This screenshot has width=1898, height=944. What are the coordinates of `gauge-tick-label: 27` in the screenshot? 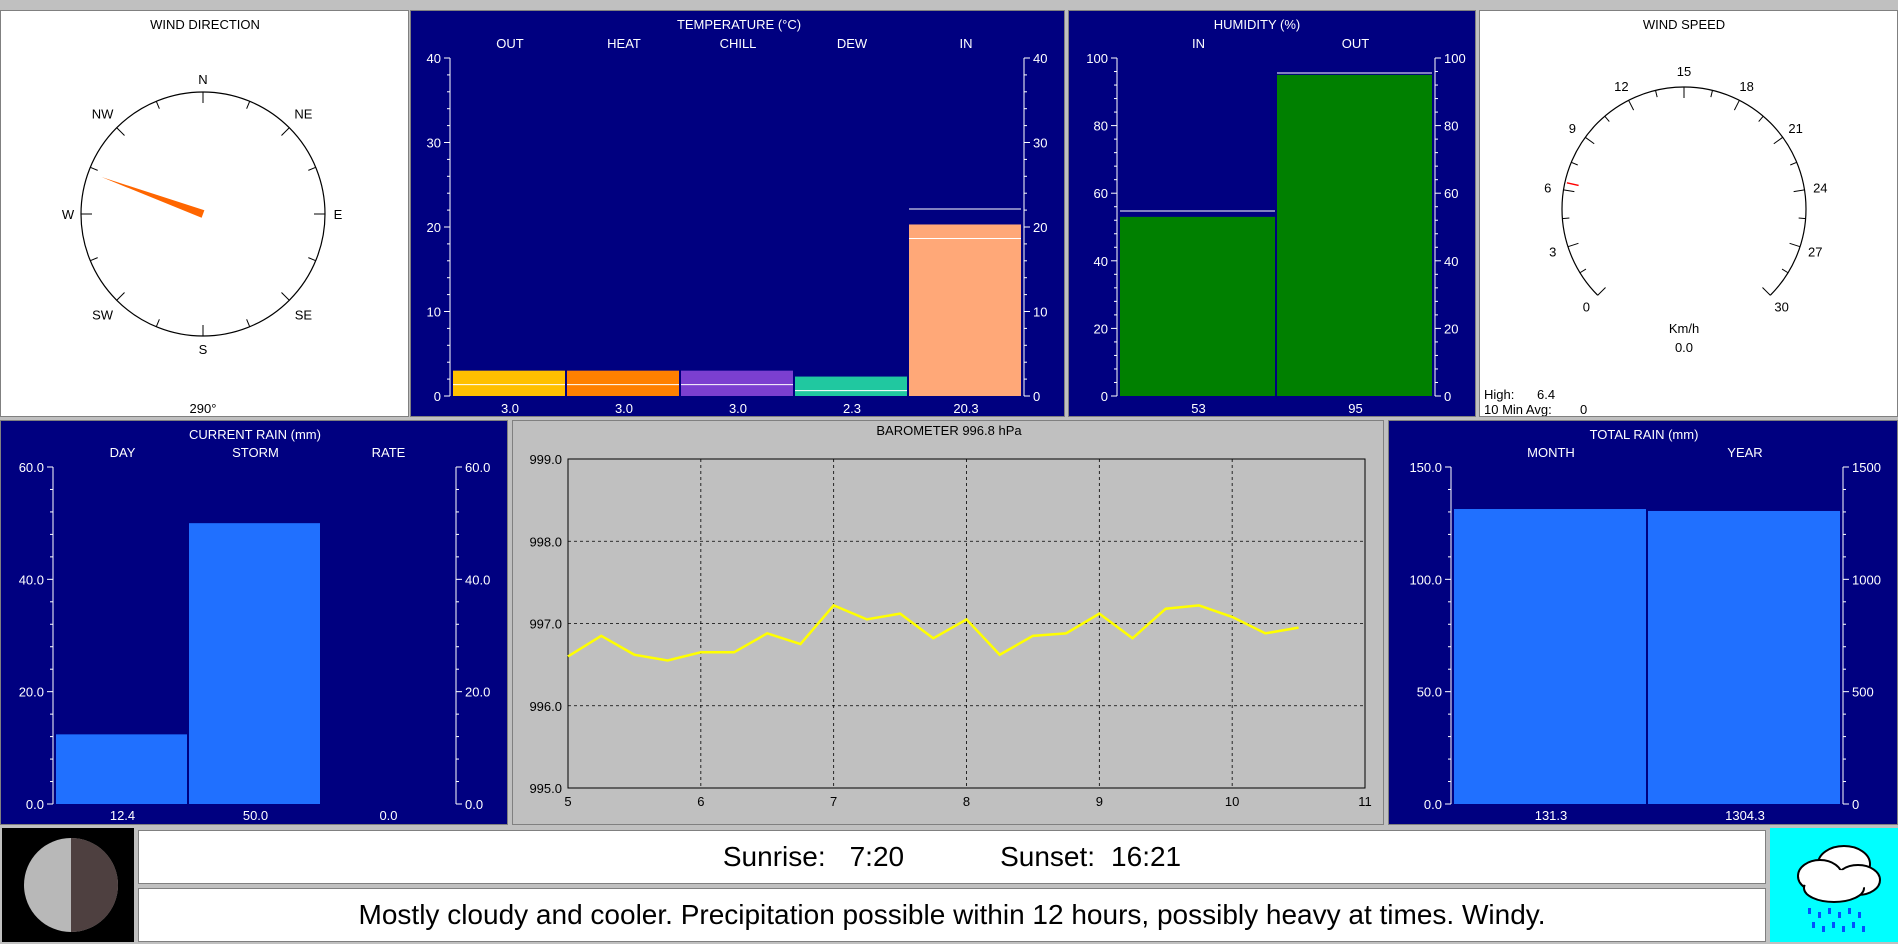 It's located at (1815, 252).